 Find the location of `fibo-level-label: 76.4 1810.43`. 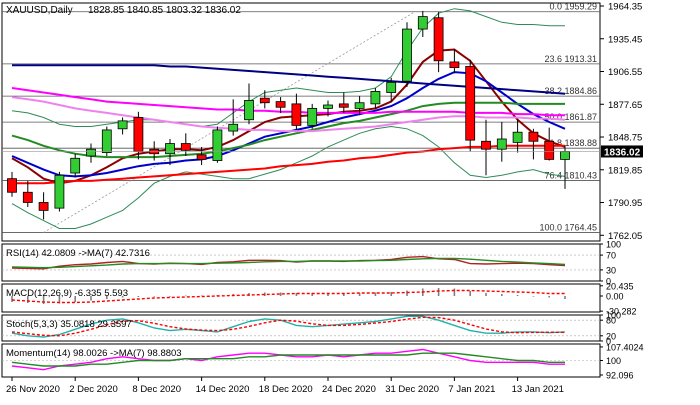

fibo-level-label: 76.4 1810.43 is located at coordinates (570, 175).